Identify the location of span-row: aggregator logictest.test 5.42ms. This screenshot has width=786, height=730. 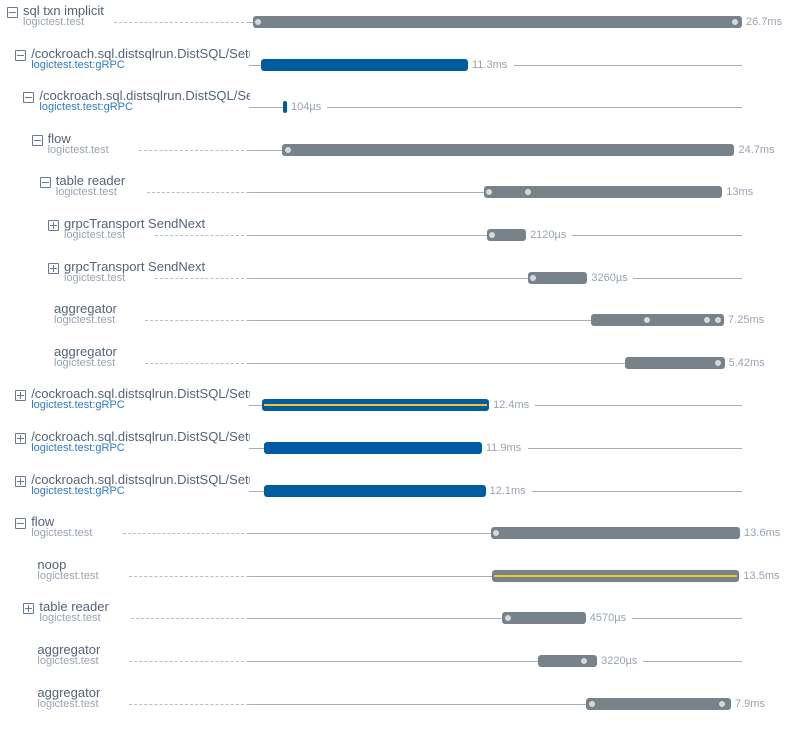
(393, 366).